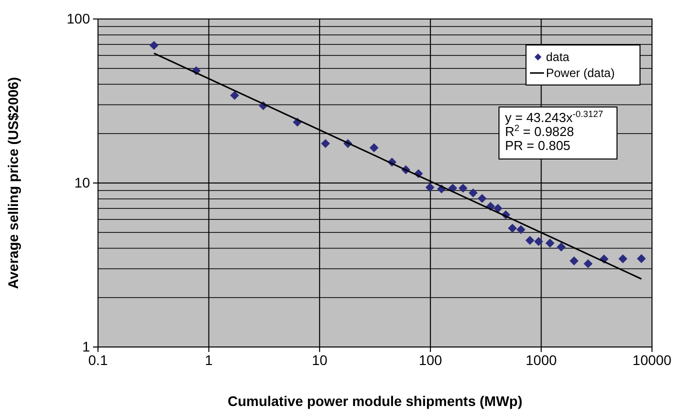 This screenshot has height=412, width=676. What do you see at coordinates (537, 145) in the screenshot?
I see `annotation: PR = 0.805` at bounding box center [537, 145].